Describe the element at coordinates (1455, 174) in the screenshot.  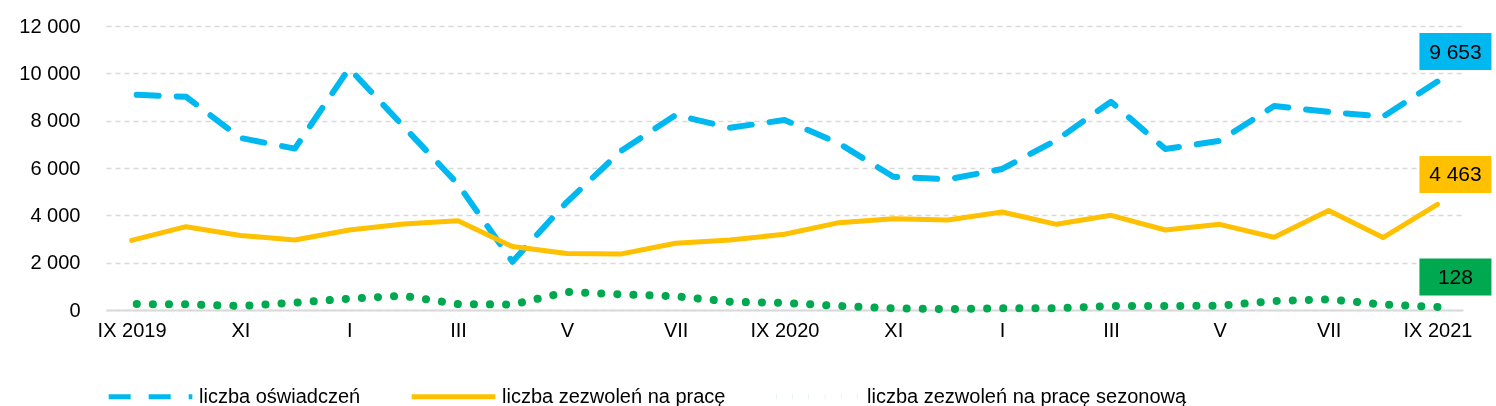
I see `data-label: 4 463` at that location.